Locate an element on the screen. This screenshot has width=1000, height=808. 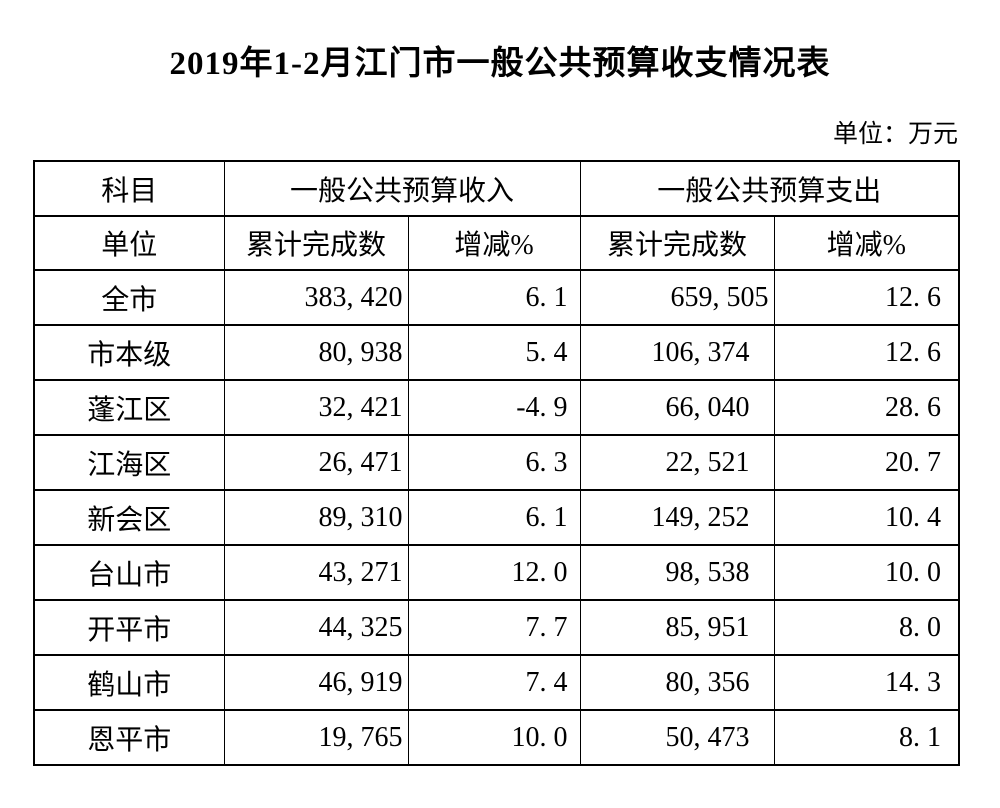
table-row: 江海区 26, 471 6. 3 22, 521 20. 7 is located at coordinates (496, 462).